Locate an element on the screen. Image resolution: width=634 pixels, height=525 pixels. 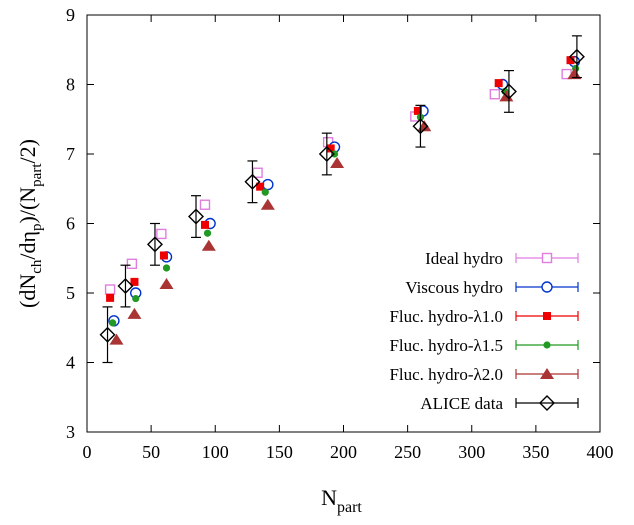
x-tick-label: 250 is located at coordinates (407, 452).